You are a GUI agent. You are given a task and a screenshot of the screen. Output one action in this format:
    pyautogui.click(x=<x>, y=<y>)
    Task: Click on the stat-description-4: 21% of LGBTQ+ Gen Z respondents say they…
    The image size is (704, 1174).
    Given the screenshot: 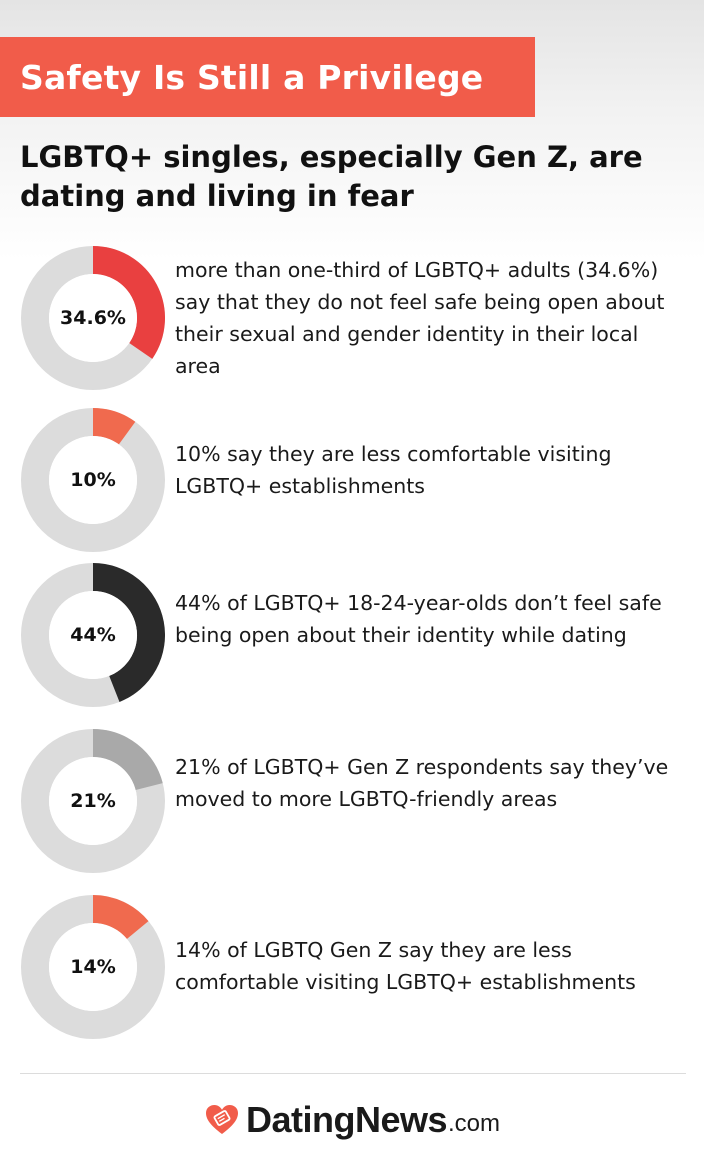 What is the action you would take?
    pyautogui.click(x=422, y=783)
    